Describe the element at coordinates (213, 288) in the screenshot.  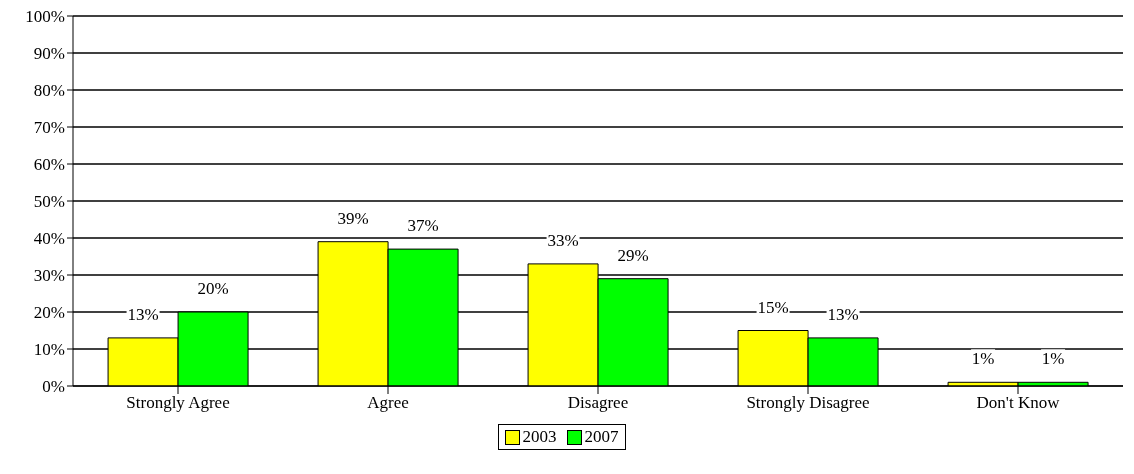
I see `data-label: 20%` at that location.